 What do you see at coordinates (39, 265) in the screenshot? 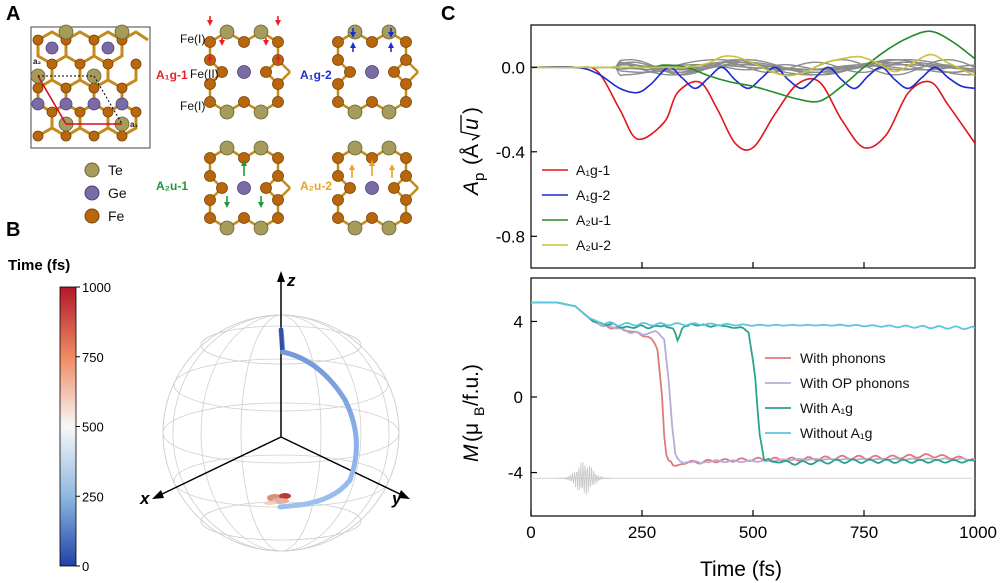
I see `colorbar-title: Time (fs)` at bounding box center [39, 265].